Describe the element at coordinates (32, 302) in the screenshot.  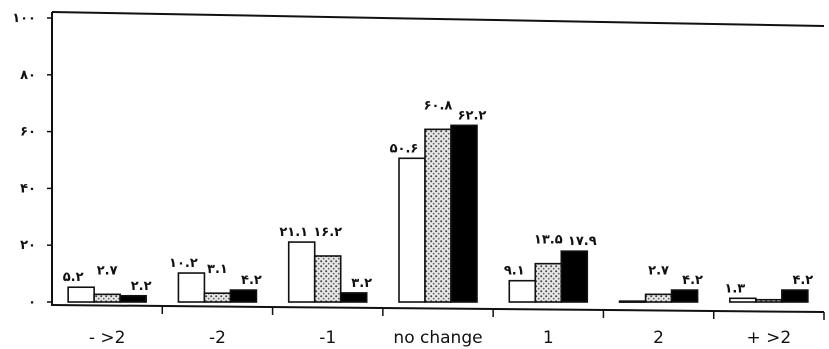
I see `y-tick-label: ۰` at that location.